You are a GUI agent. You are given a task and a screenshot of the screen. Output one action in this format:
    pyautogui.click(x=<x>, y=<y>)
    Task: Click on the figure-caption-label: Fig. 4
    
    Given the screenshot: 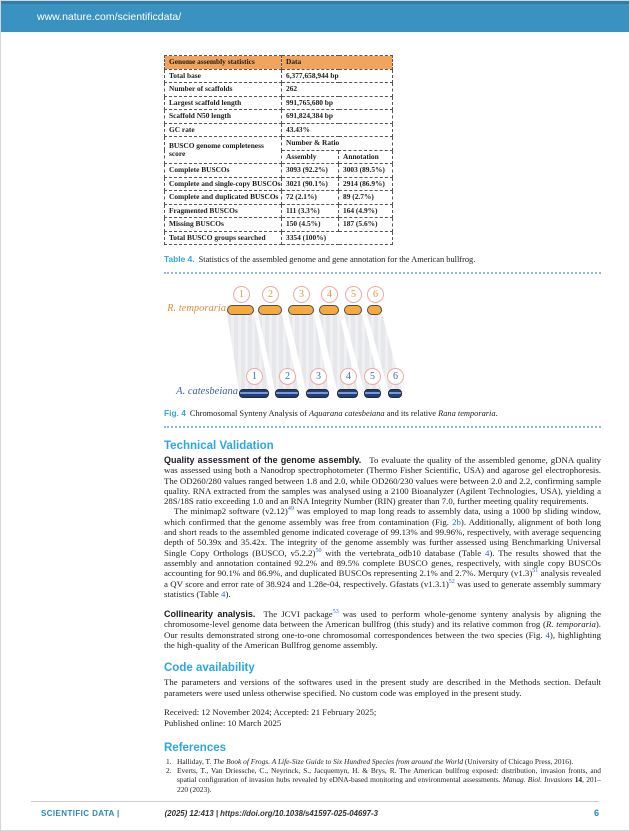 What is the action you would take?
    pyautogui.click(x=175, y=413)
    